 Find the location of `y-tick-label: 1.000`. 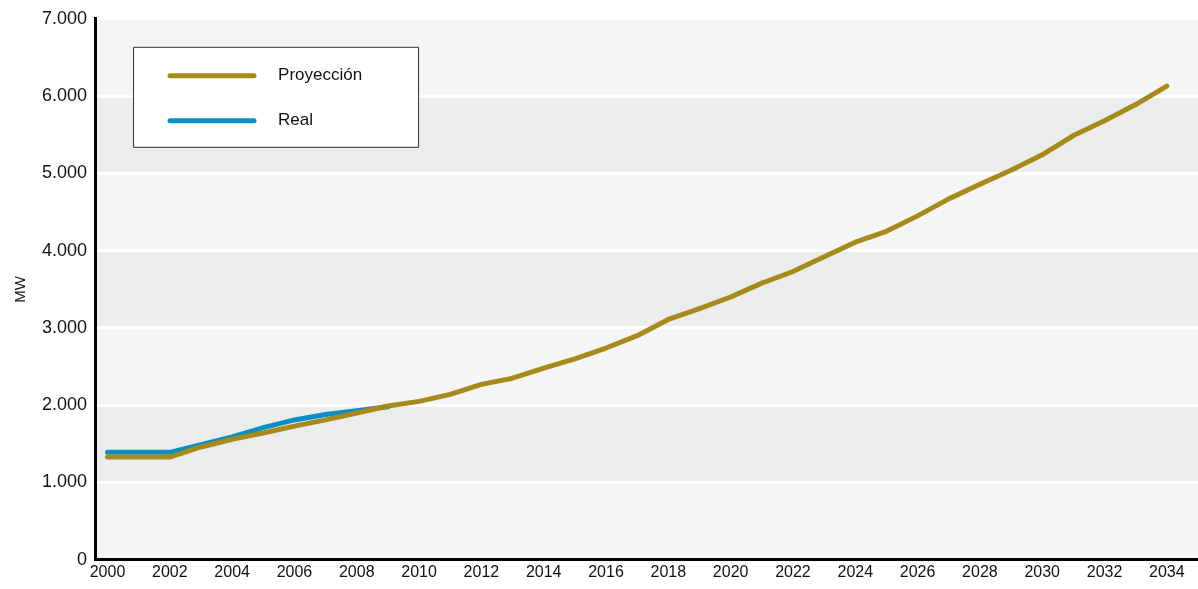

y-tick-label: 1.000 is located at coordinates (65, 481).